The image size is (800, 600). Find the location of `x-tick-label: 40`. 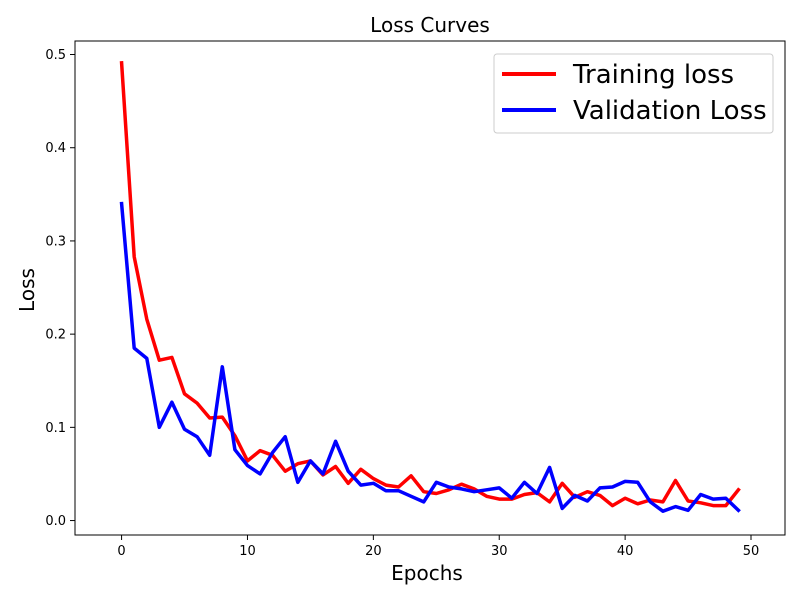

x-tick-label: 40 is located at coordinates (625, 551).